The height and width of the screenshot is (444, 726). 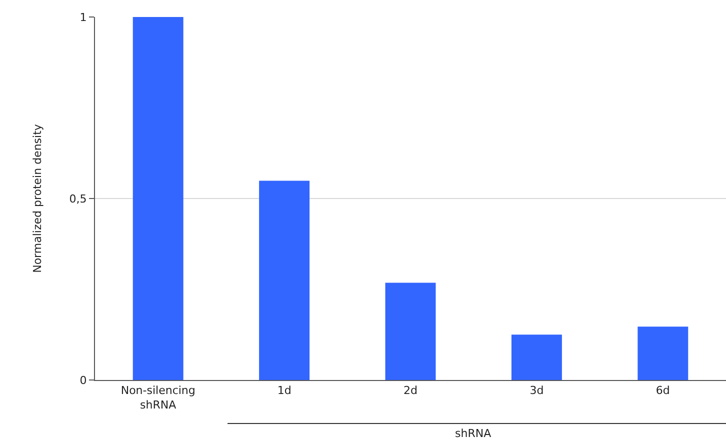 What do you see at coordinates (411, 391) in the screenshot?
I see `x-tick-label: 2d` at bounding box center [411, 391].